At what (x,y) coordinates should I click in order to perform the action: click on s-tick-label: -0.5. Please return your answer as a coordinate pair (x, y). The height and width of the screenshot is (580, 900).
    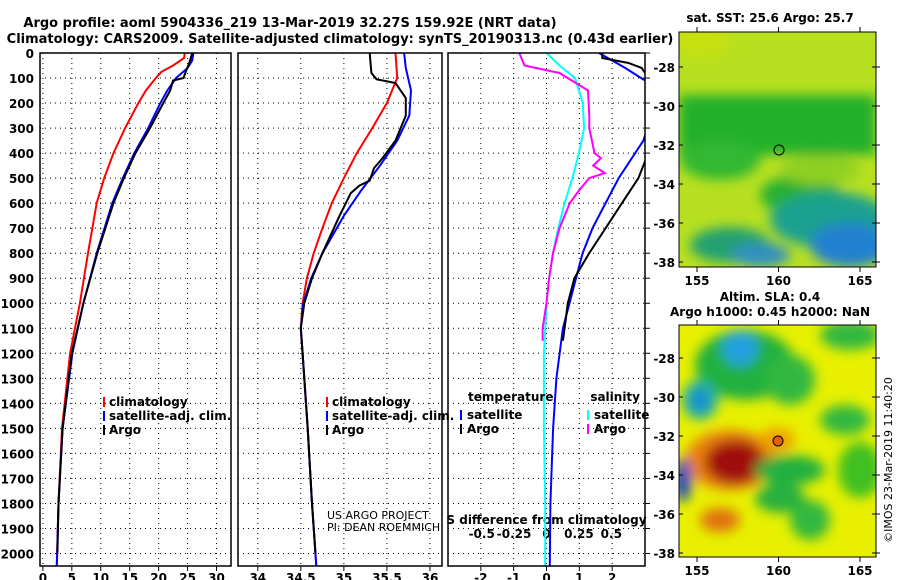
    Looking at the image, I should click on (482, 534).